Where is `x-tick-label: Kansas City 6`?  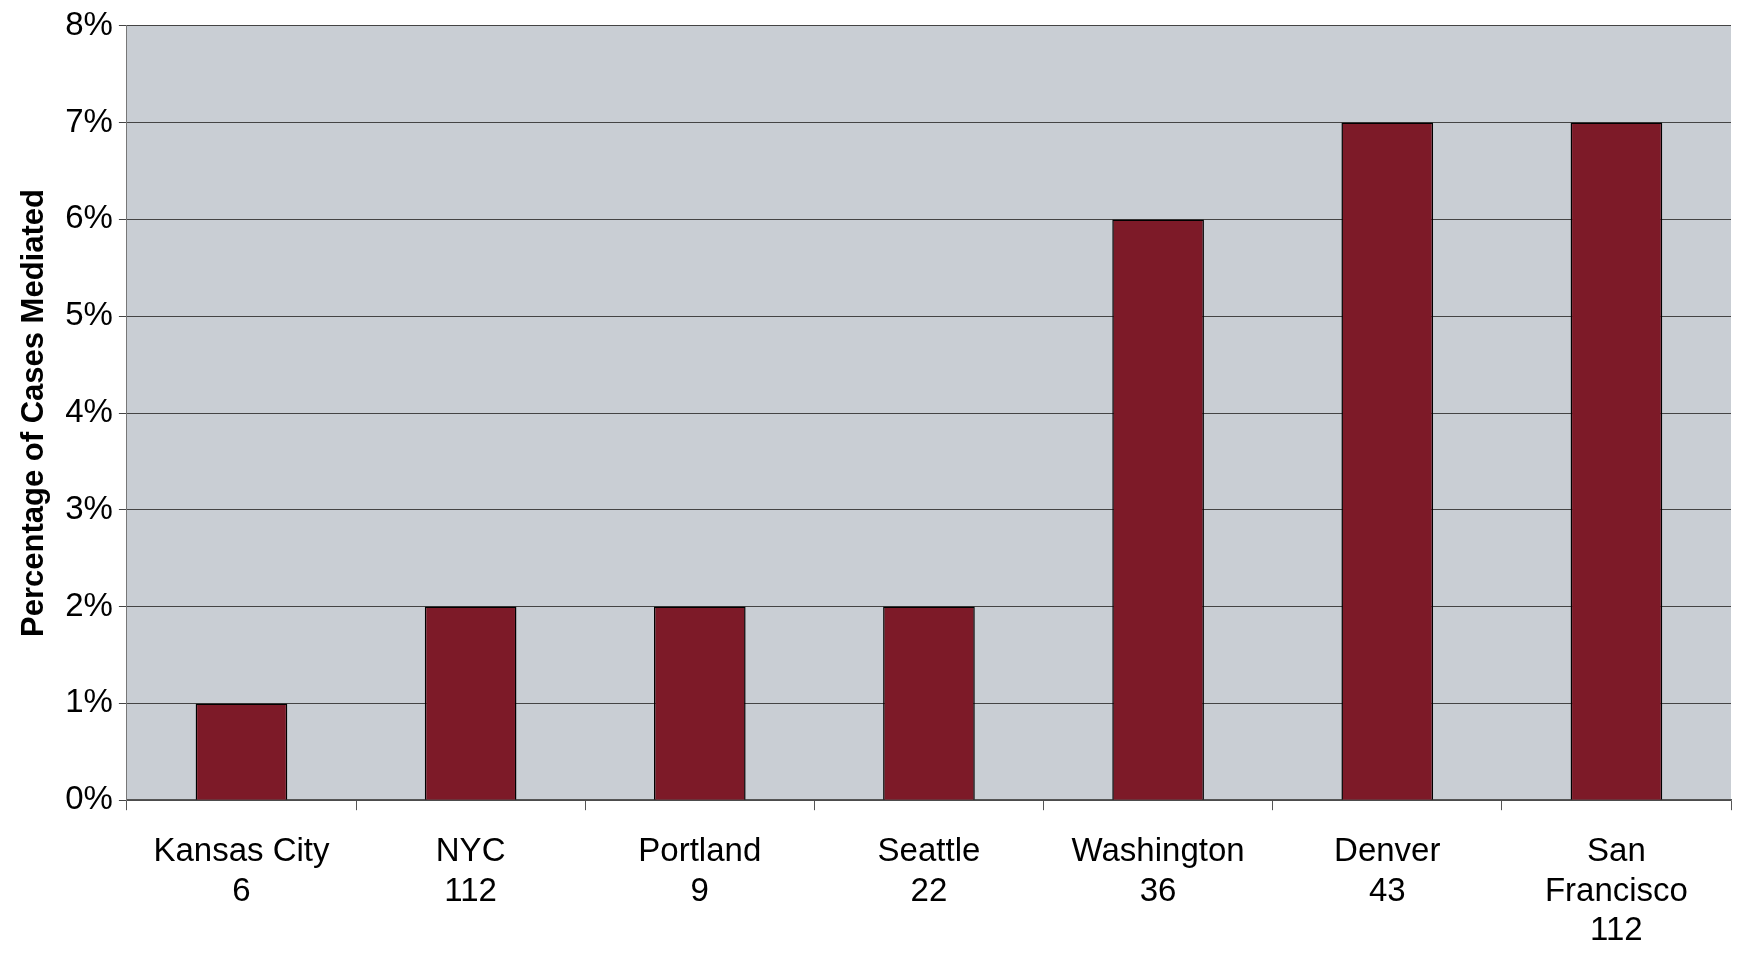
x-tick-label: Kansas City 6 is located at coordinates (241, 869).